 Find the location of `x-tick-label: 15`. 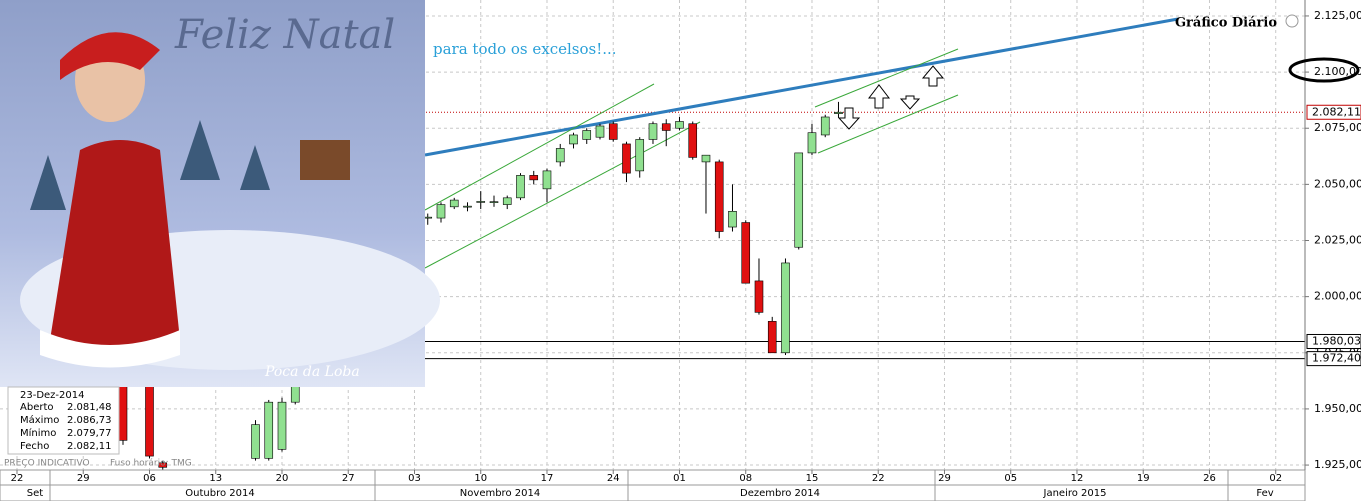

x-tick-label: 15 is located at coordinates (812, 478).